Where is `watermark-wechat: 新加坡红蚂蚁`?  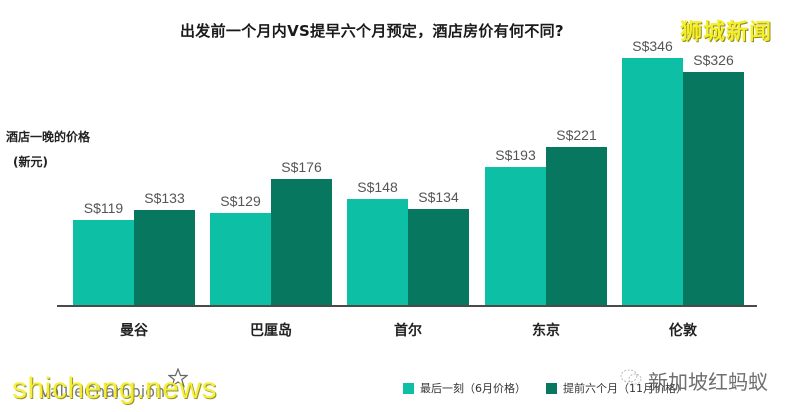
watermark-wechat: 新加坡红蚂蚁 is located at coordinates (708, 382).